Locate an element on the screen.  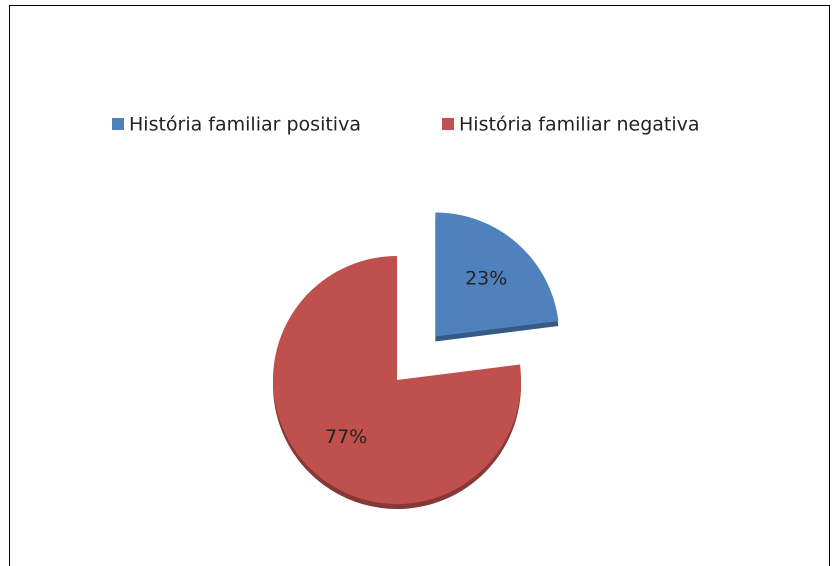
data-label: 23% is located at coordinates (486, 278).